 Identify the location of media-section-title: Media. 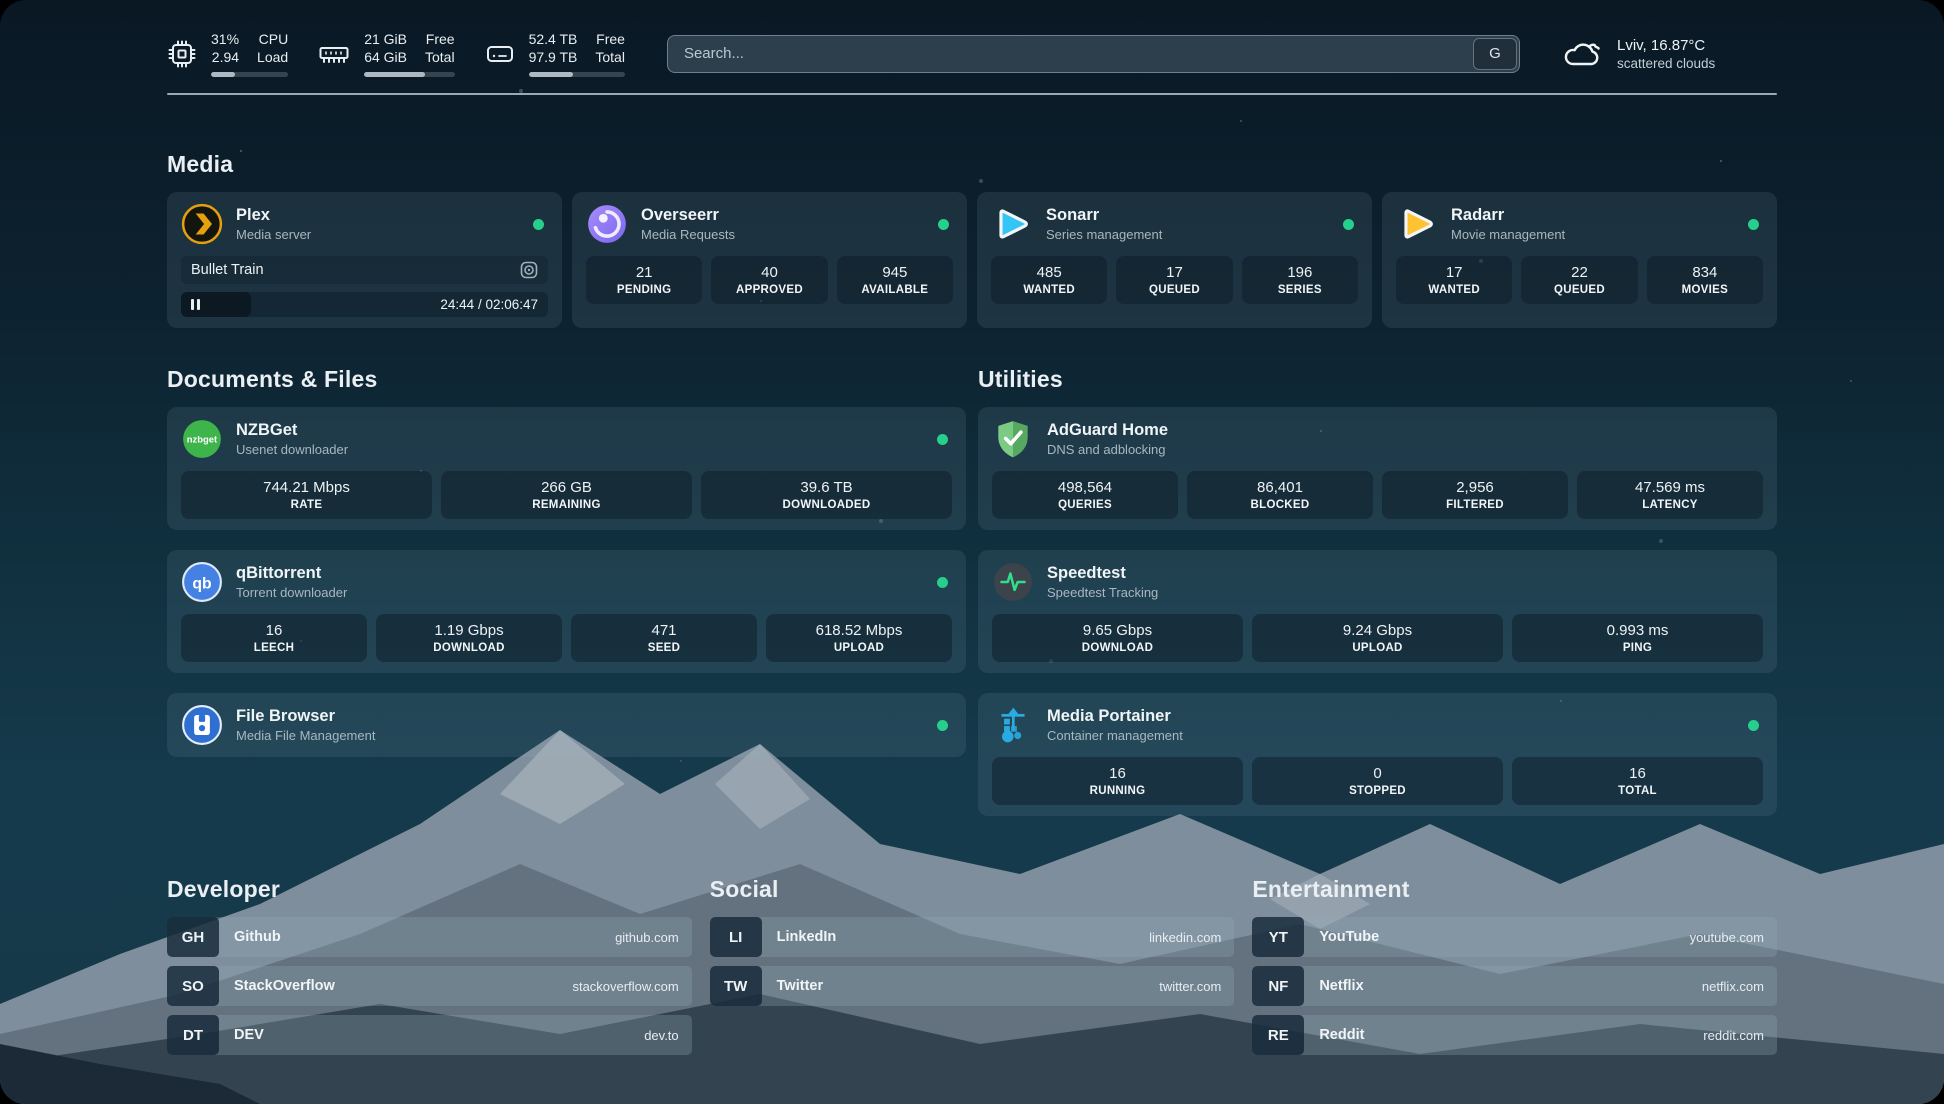
(200, 164).